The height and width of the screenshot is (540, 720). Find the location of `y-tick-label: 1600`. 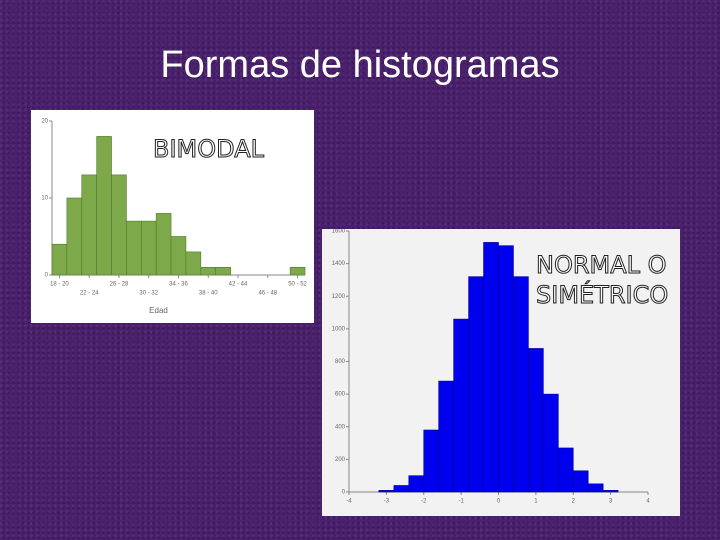

y-tick-label: 1600 is located at coordinates (339, 232).